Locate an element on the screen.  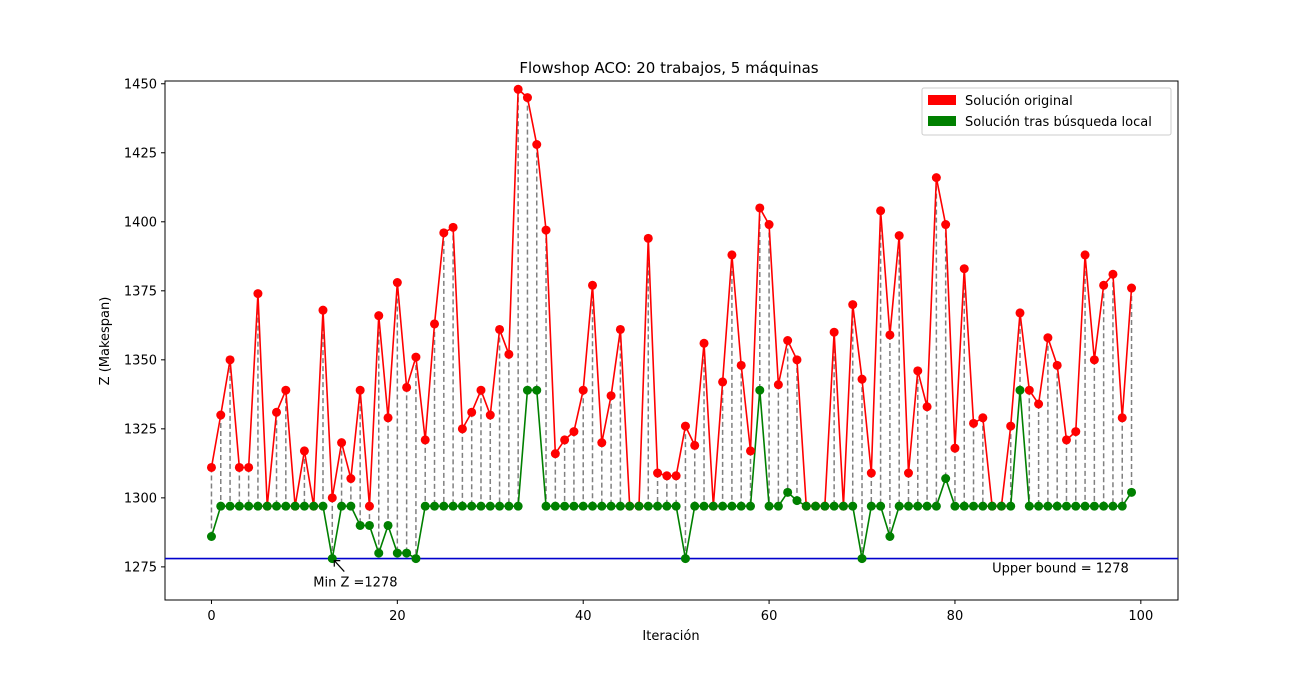
y-tick-label: 1325 is located at coordinates (140, 429).